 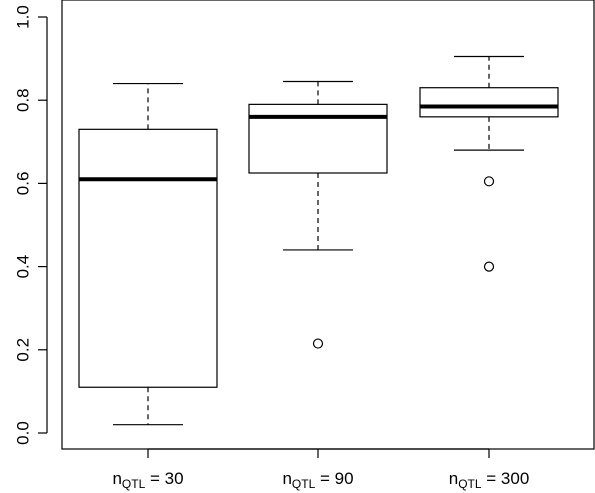 I want to click on x-tick-label: nQTL = 30, so click(x=147, y=480).